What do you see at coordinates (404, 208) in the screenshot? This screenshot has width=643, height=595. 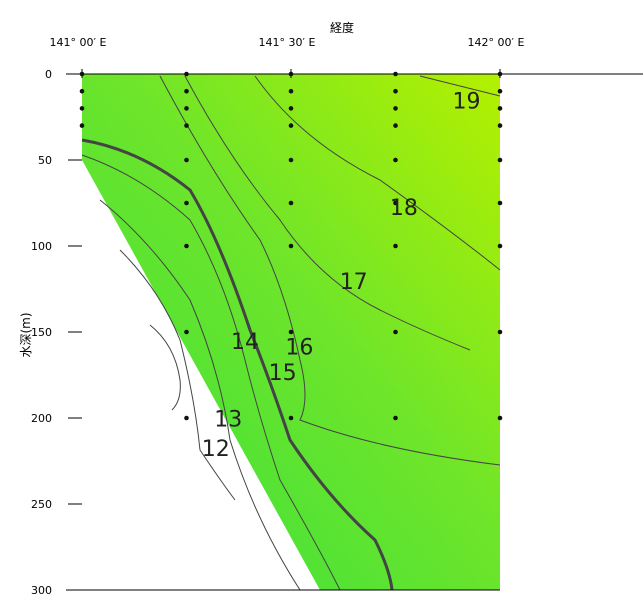 I see `contour-label-18: 18` at bounding box center [404, 208].